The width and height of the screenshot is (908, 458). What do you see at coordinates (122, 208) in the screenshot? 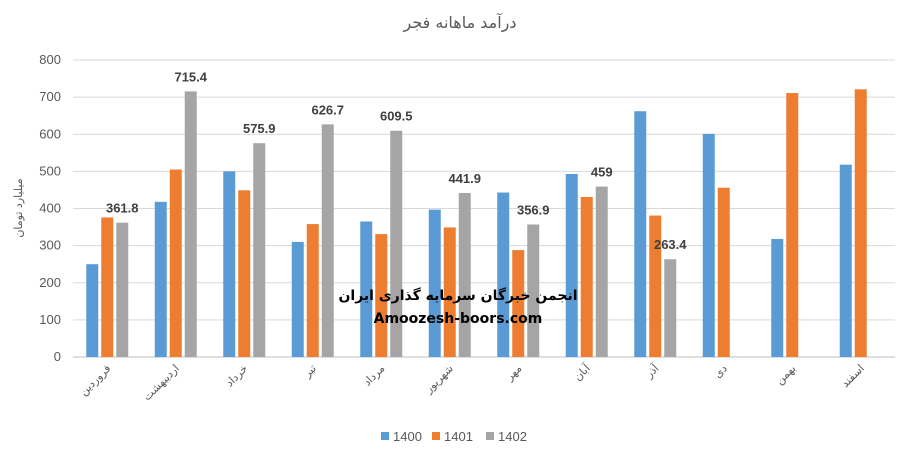
I see `data-label: 361.8` at bounding box center [122, 208].